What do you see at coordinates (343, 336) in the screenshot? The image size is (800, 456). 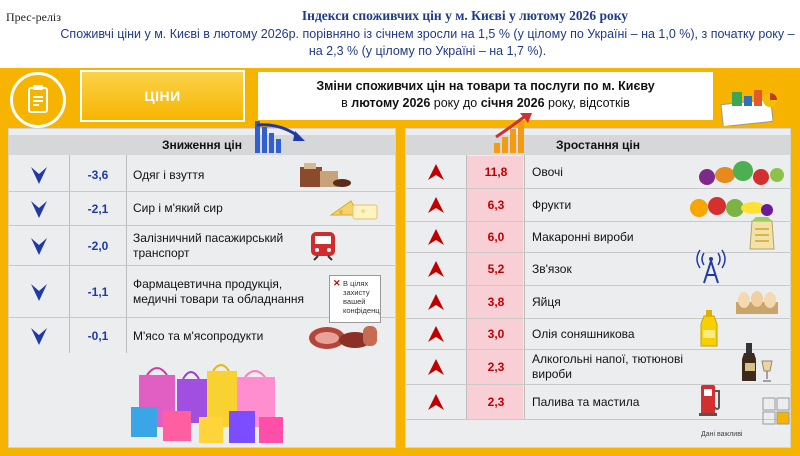 I see `meat-icon` at bounding box center [343, 336].